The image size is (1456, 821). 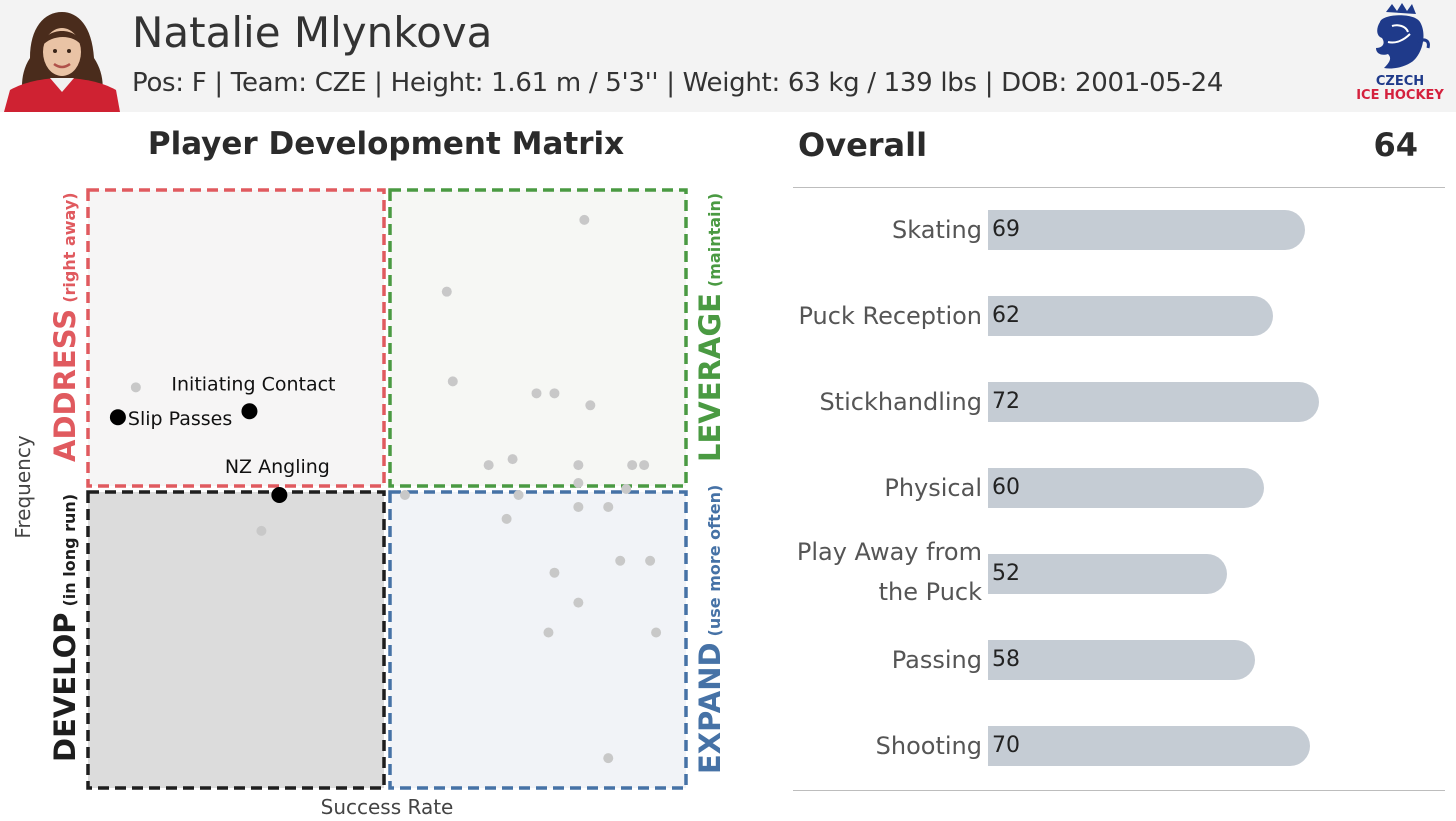 I want to click on lion-crest-icon, so click(x=1403, y=36).